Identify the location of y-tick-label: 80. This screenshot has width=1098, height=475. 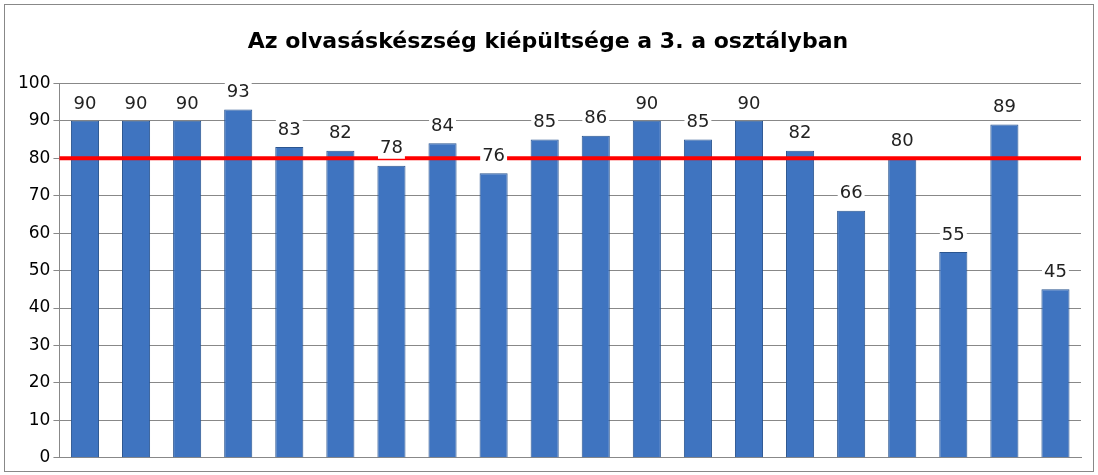
(39, 156).